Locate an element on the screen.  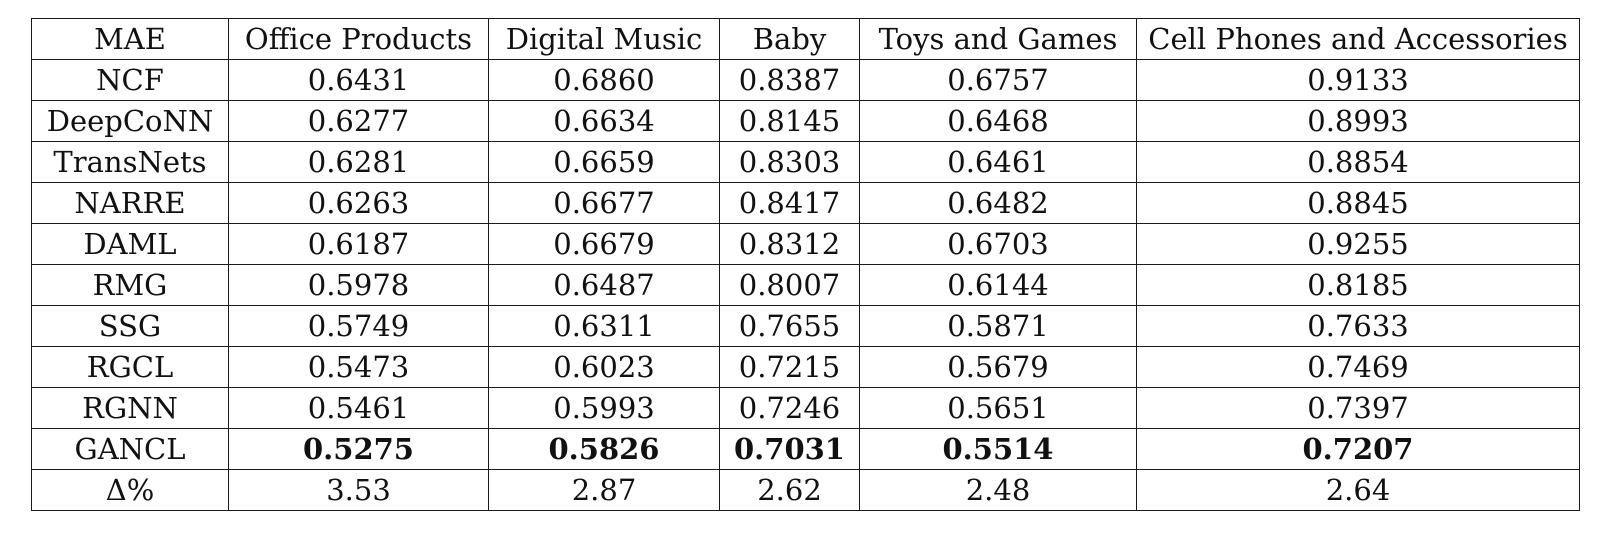
value-cell: 2.62 is located at coordinates (789, 490).